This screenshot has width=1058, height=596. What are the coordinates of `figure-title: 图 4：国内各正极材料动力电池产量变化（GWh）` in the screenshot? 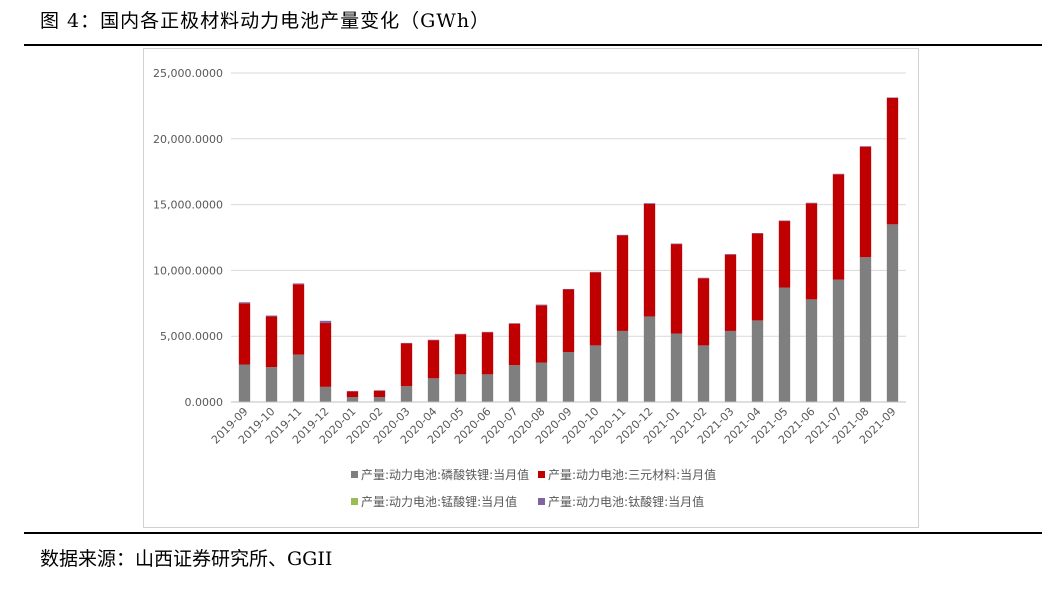 It's located at (265, 21).